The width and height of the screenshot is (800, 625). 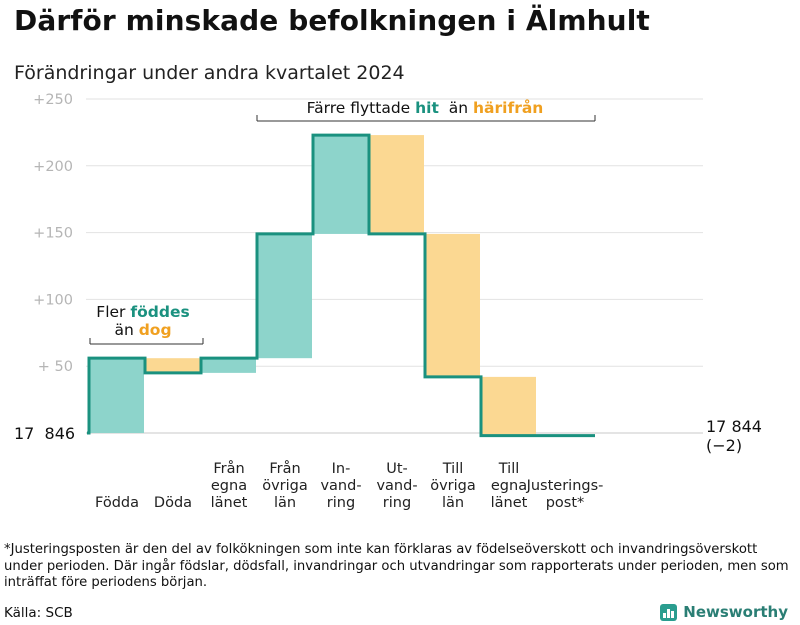 I want to click on x-tick-label: Ut-vand-ring, so click(x=396, y=486).